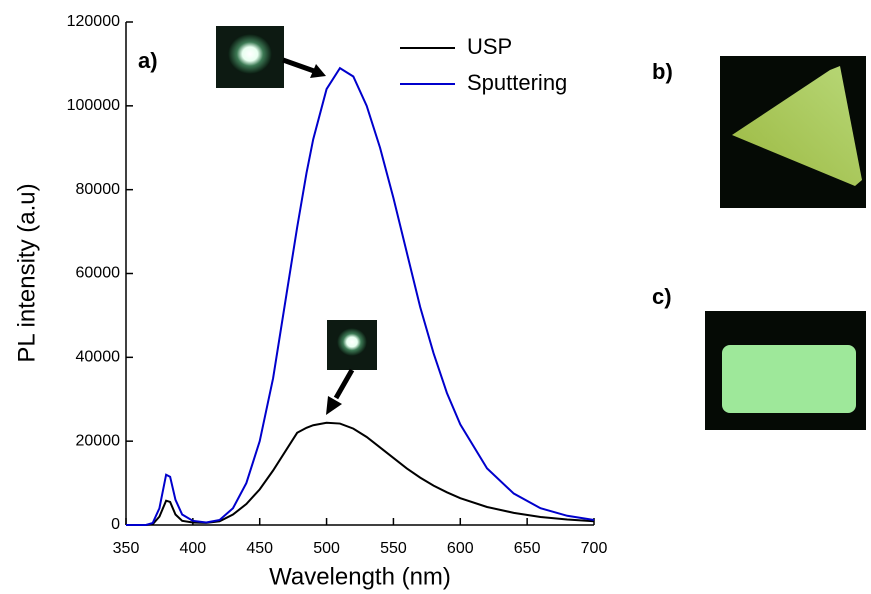 Image resolution: width=871 pixels, height=594 pixels. What do you see at coordinates (527, 548) in the screenshot?
I see `x-tick-label: 650` at bounding box center [527, 548].